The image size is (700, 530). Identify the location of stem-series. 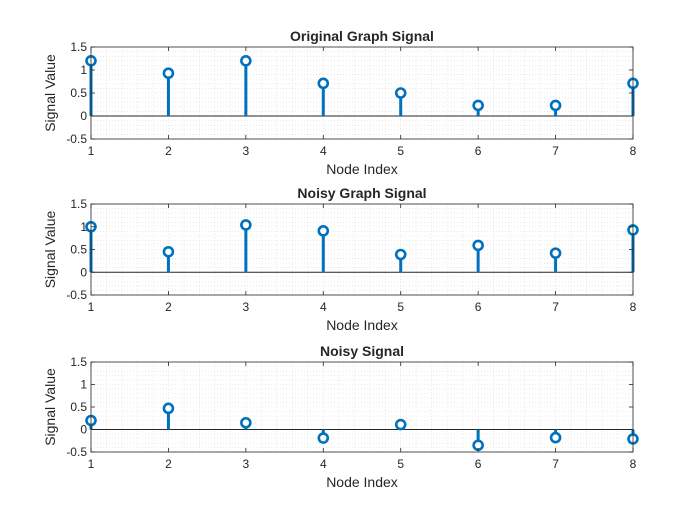
(362, 246).